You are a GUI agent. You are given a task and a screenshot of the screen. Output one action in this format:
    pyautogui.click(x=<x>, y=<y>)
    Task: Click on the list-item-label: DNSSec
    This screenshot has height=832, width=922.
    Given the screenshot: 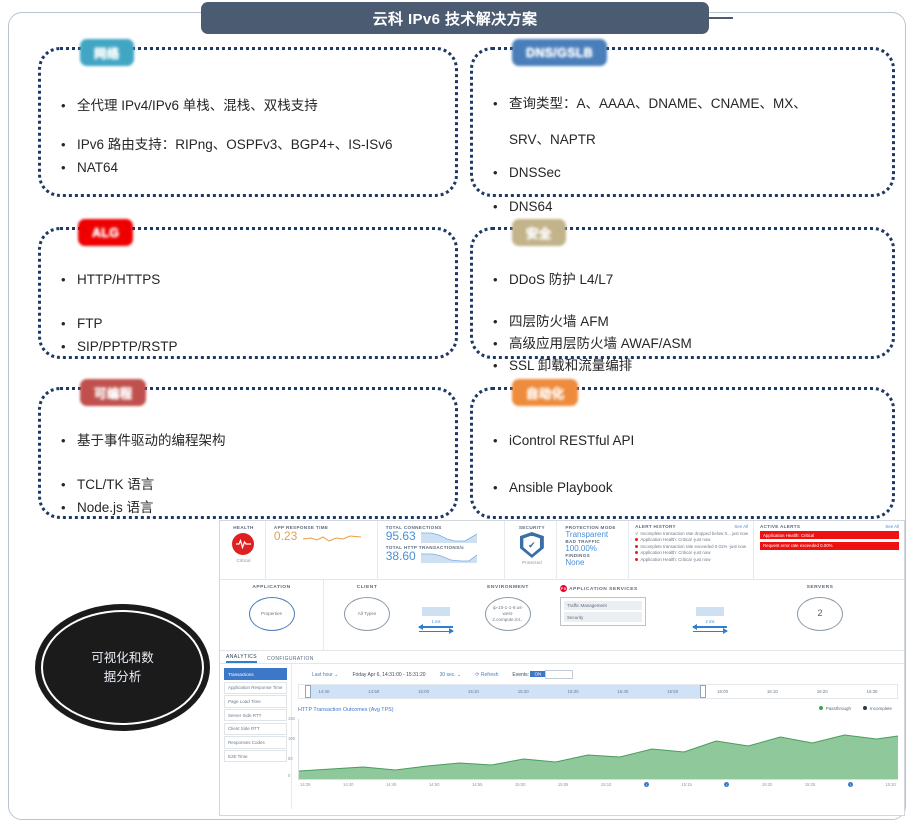 What is the action you would take?
    pyautogui.click(x=535, y=172)
    